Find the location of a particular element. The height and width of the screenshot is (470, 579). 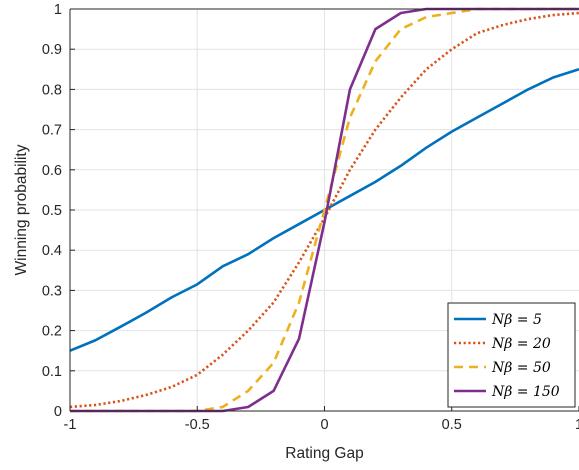

legend: Nβ = 5 Nβ = 20 Nβ = 50 Nβ = 150 is located at coordinates (511, 355).